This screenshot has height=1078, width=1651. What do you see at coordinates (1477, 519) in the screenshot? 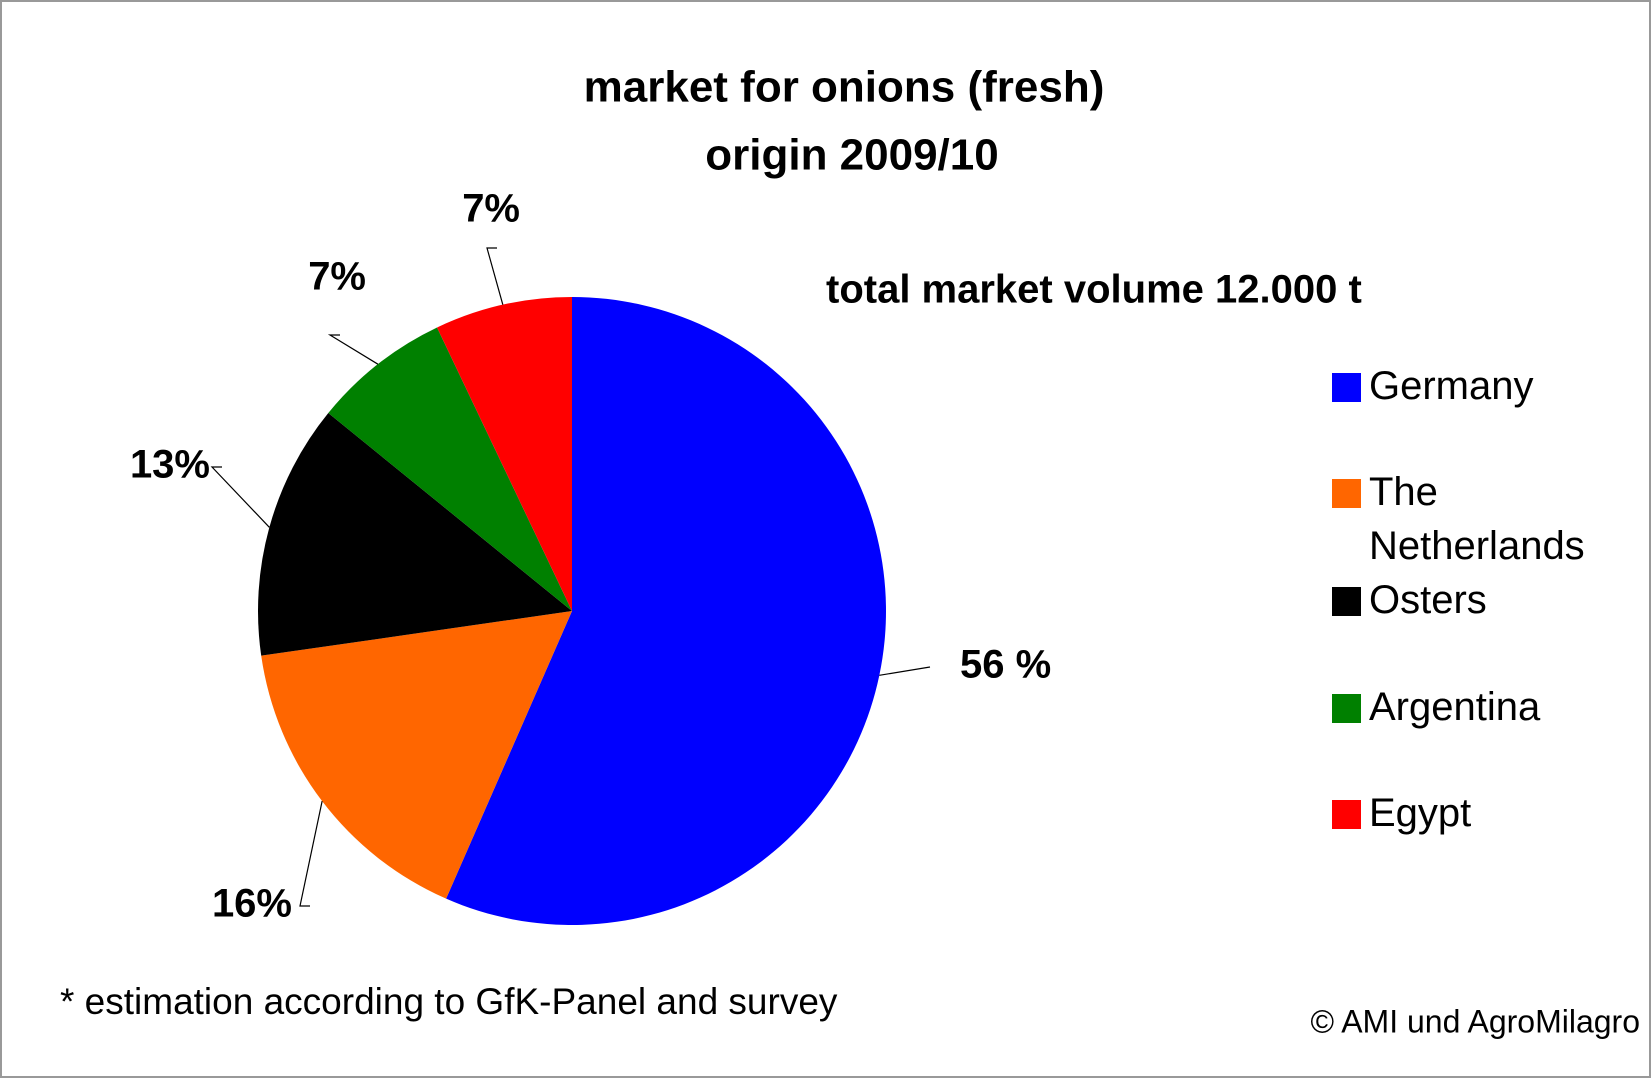
I see `legend-label: The Netherlands` at bounding box center [1477, 519].